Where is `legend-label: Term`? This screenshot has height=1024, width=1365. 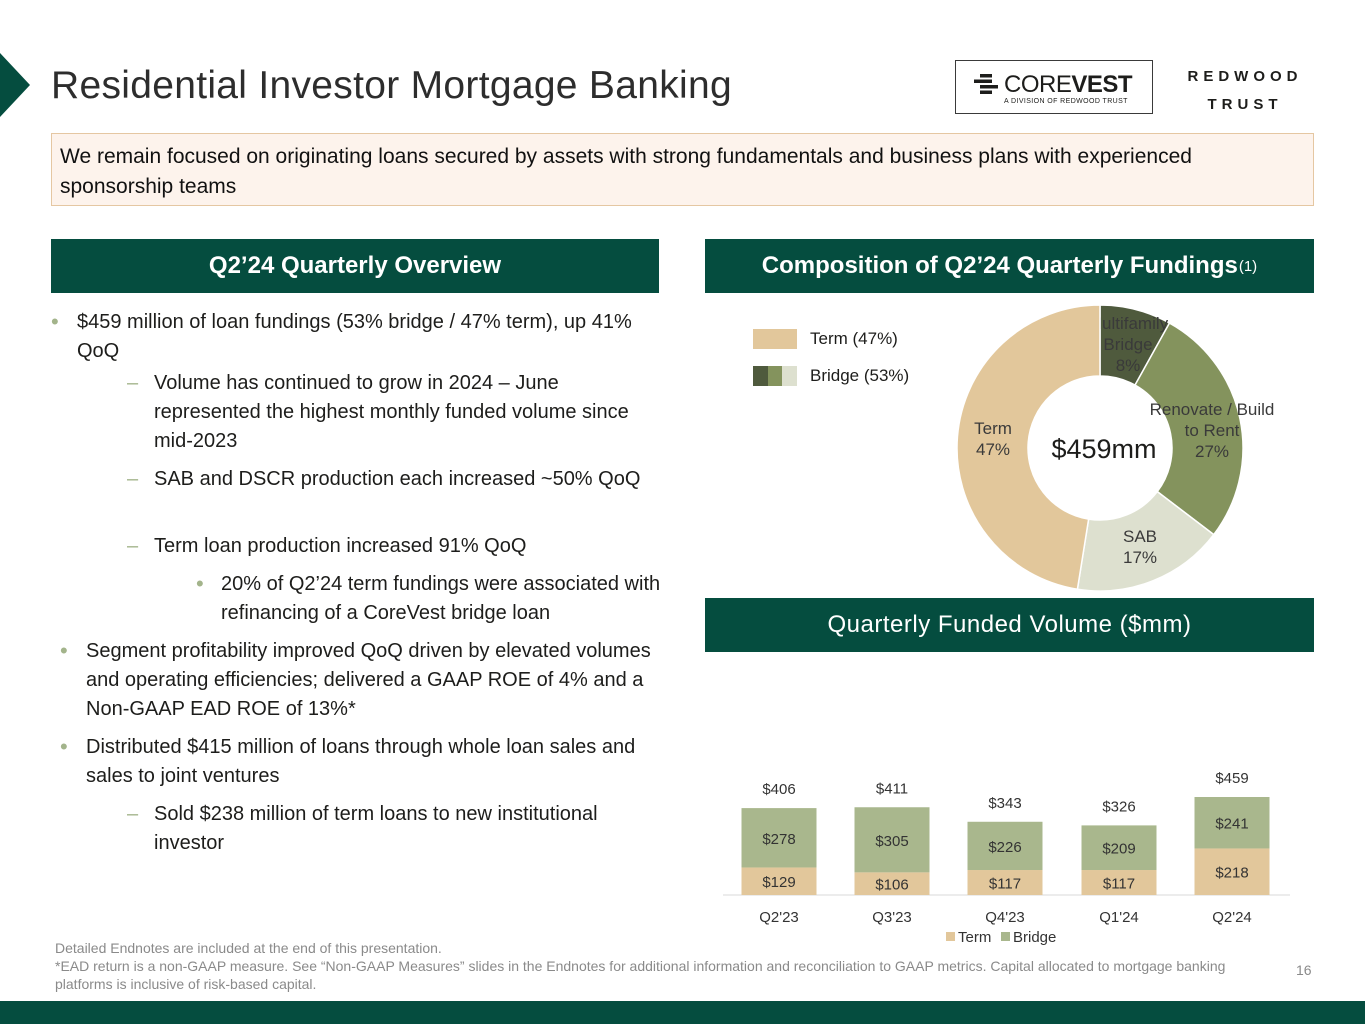
legend-label: Term is located at coordinates (974, 937).